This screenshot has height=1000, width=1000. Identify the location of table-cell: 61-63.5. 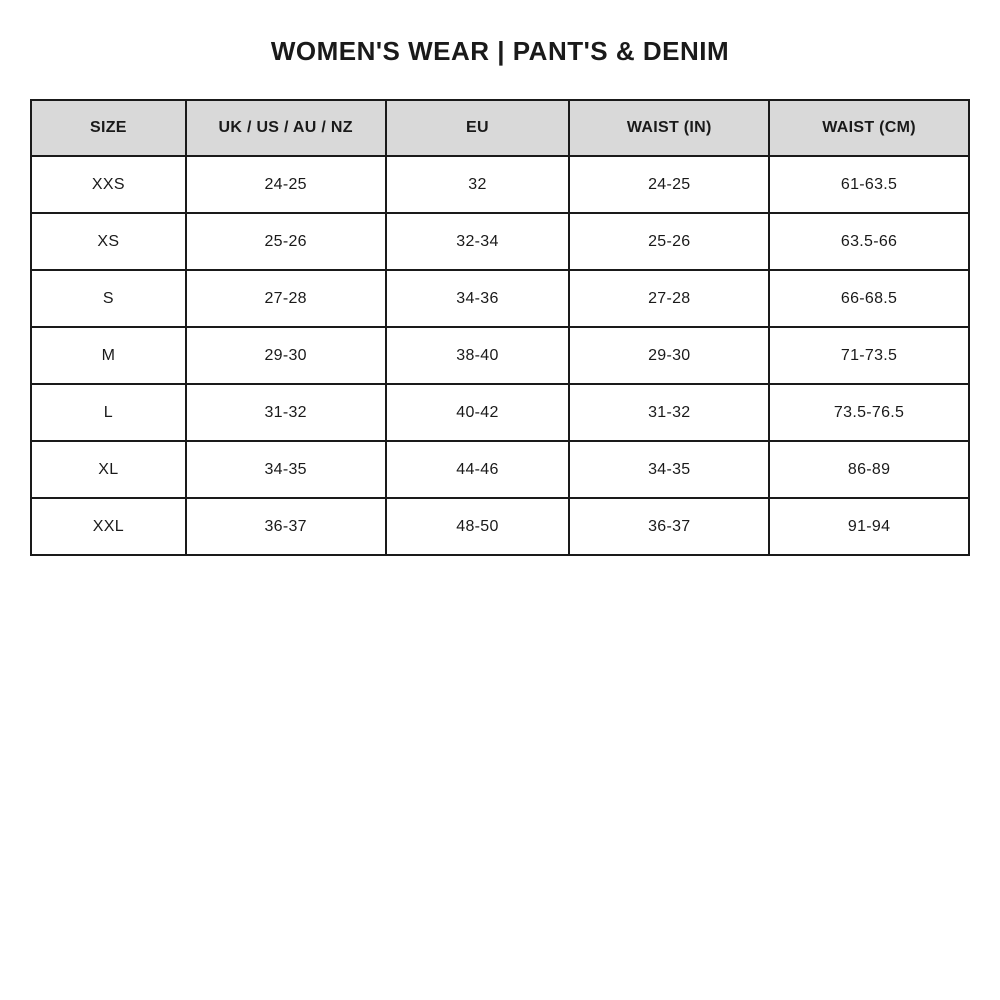
(869, 184).